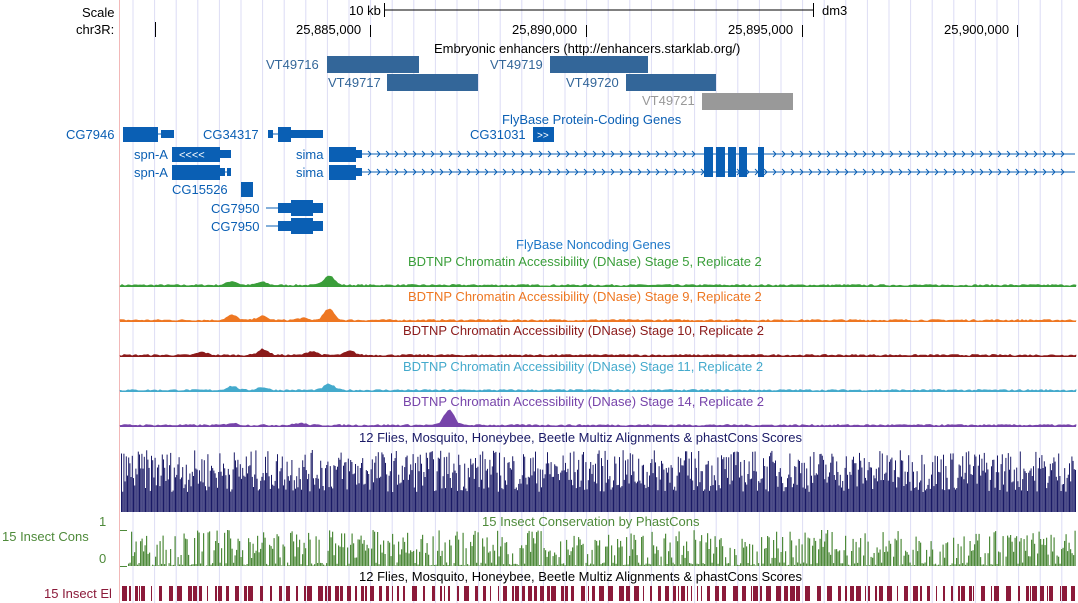 The width and height of the screenshot is (1078, 603). What do you see at coordinates (98, 12) in the screenshot?
I see `scale-label: Scale` at bounding box center [98, 12].